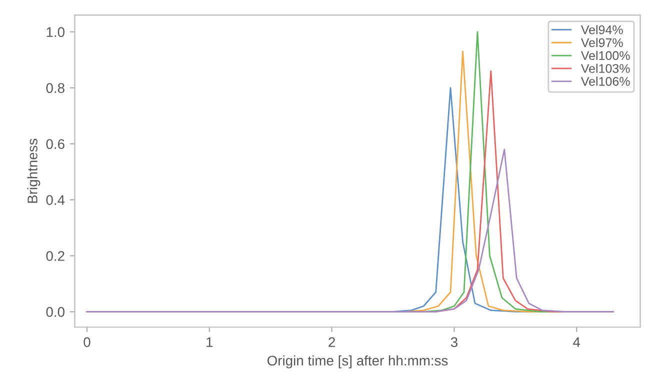 This screenshot has height=376, width=650. Describe the element at coordinates (87, 342) in the screenshot. I see `x-tick-label: 0` at that location.